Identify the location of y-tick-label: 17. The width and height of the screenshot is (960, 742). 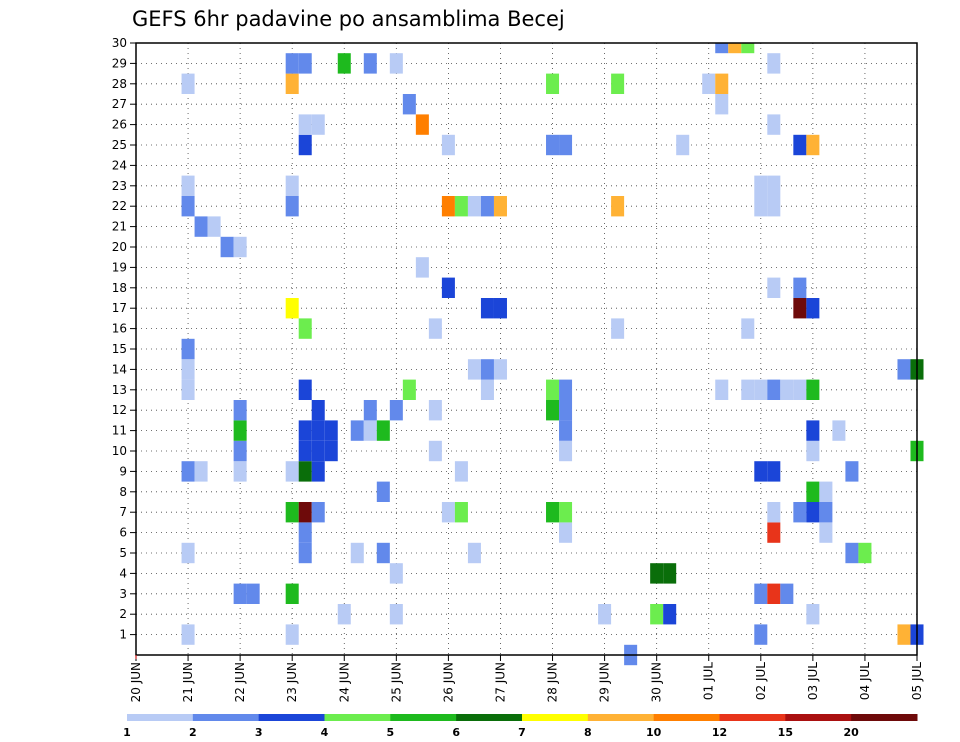
(119, 308).